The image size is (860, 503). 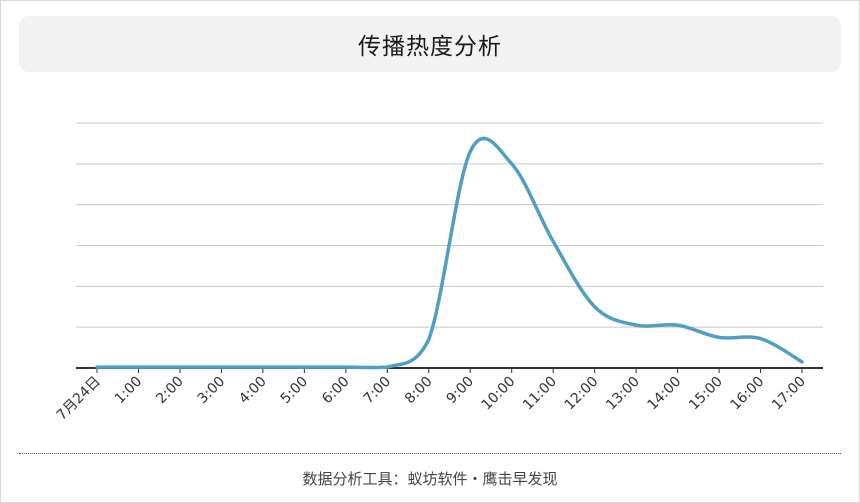 What do you see at coordinates (748, 394) in the screenshot?
I see `x-tick-label: 16:00` at bounding box center [748, 394].